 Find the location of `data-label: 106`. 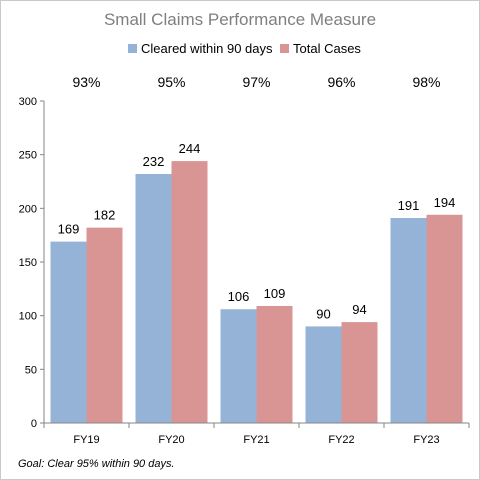

data-label: 106 is located at coordinates (239, 296).